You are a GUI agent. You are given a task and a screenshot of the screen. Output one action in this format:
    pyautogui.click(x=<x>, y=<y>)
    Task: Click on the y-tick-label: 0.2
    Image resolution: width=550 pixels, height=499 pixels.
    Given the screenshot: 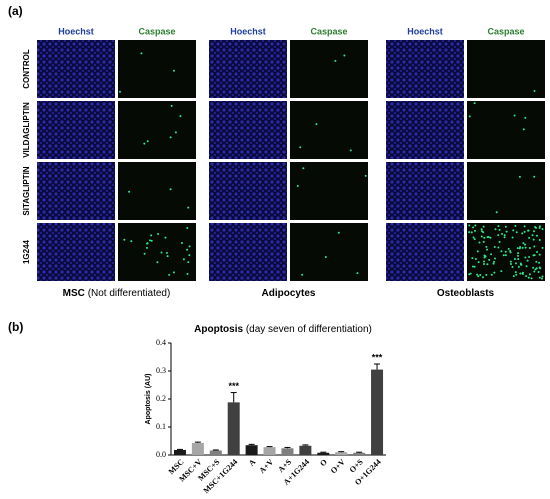 What is the action you would take?
    pyautogui.click(x=161, y=398)
    